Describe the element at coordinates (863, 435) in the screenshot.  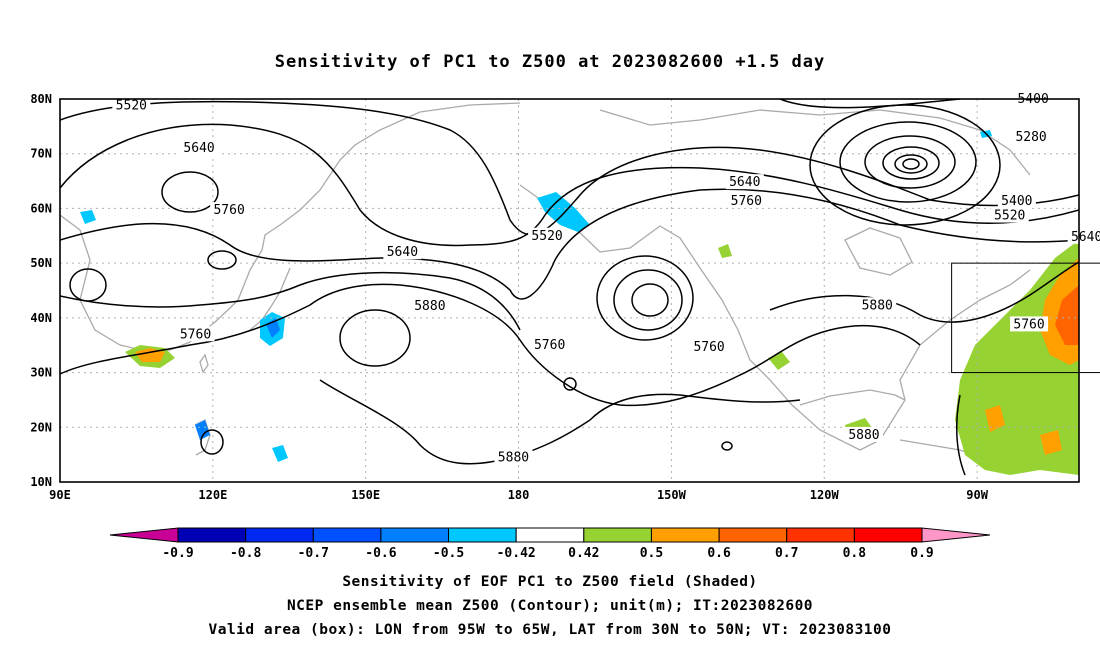
I see `contour-label: 5880` at that location.